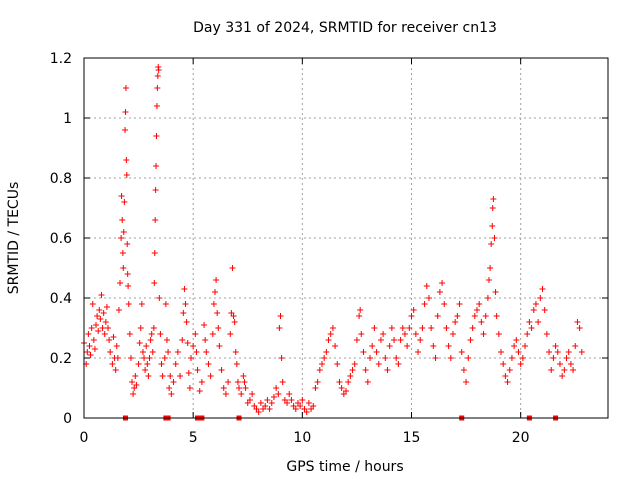  What do you see at coordinates (302, 438) in the screenshot?
I see `x-tick-label: 10` at bounding box center [302, 438].